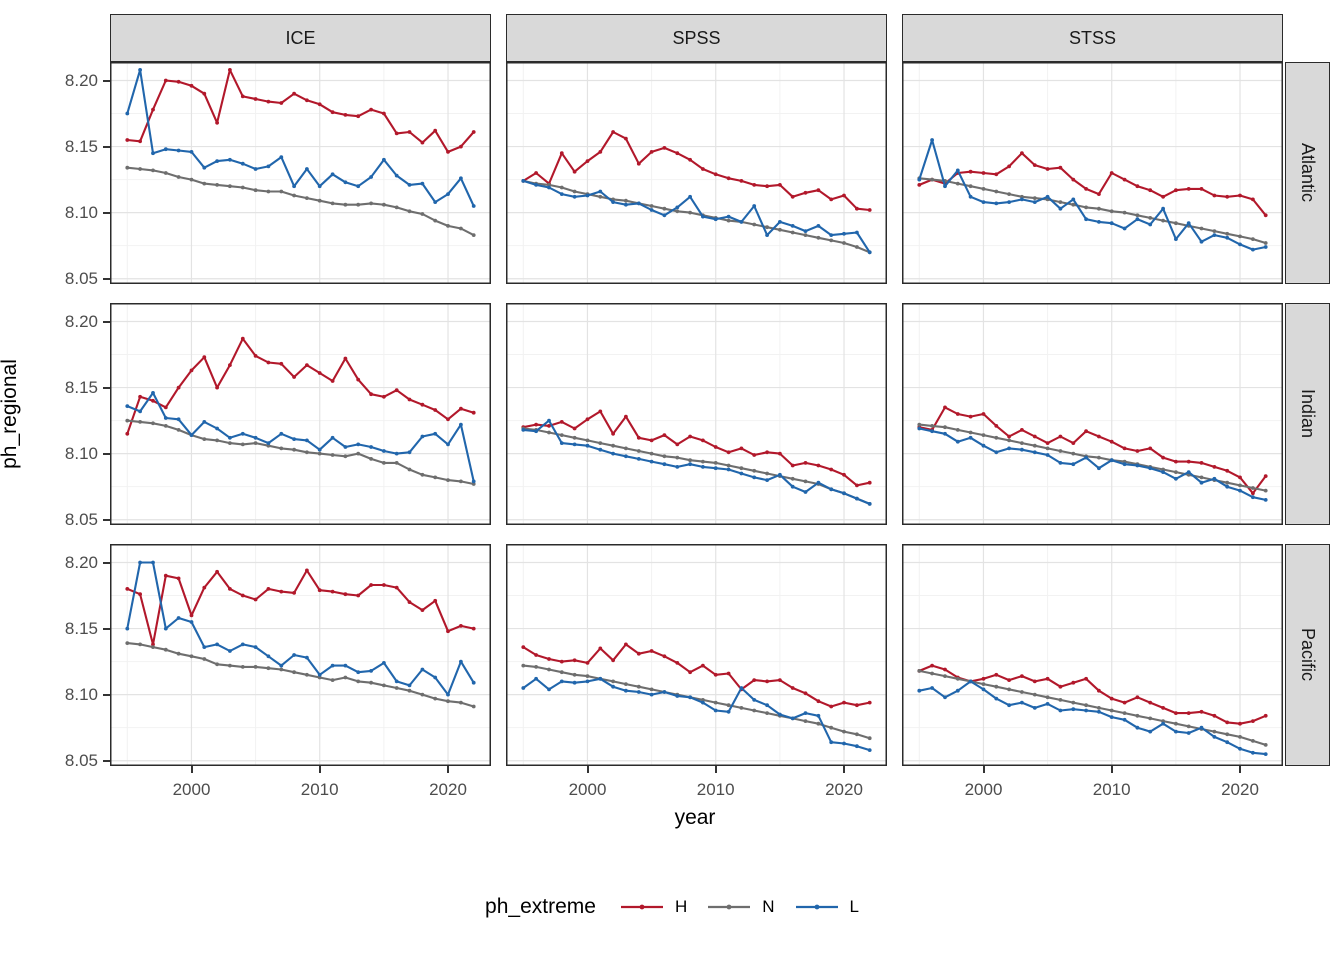 This screenshot has height=960, width=1344. I want to click on facet-column-strip-spss: SPSS, so click(696, 38).